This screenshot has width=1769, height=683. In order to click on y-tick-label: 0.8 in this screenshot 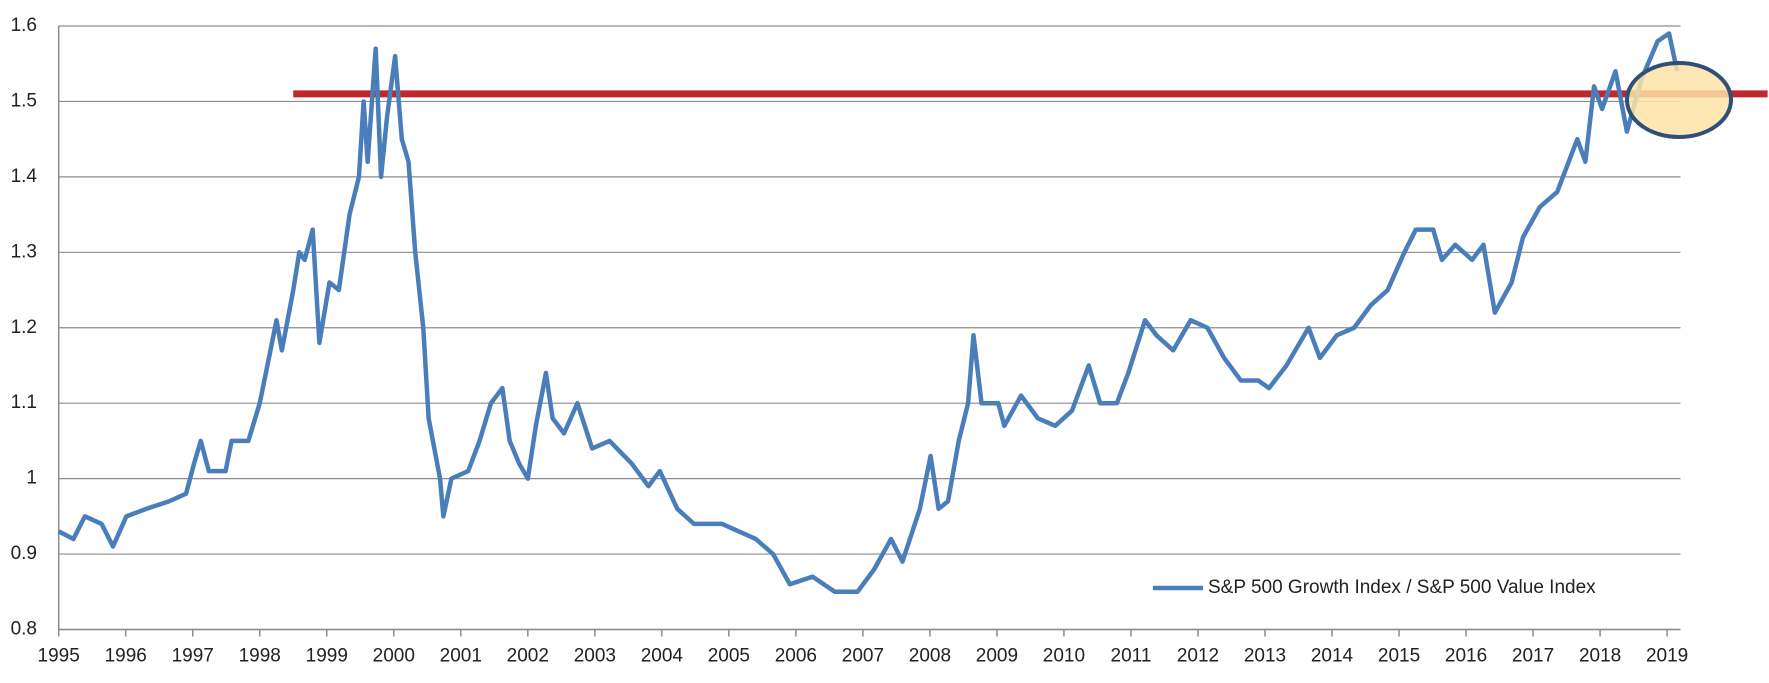, I will do `click(24, 629)`.